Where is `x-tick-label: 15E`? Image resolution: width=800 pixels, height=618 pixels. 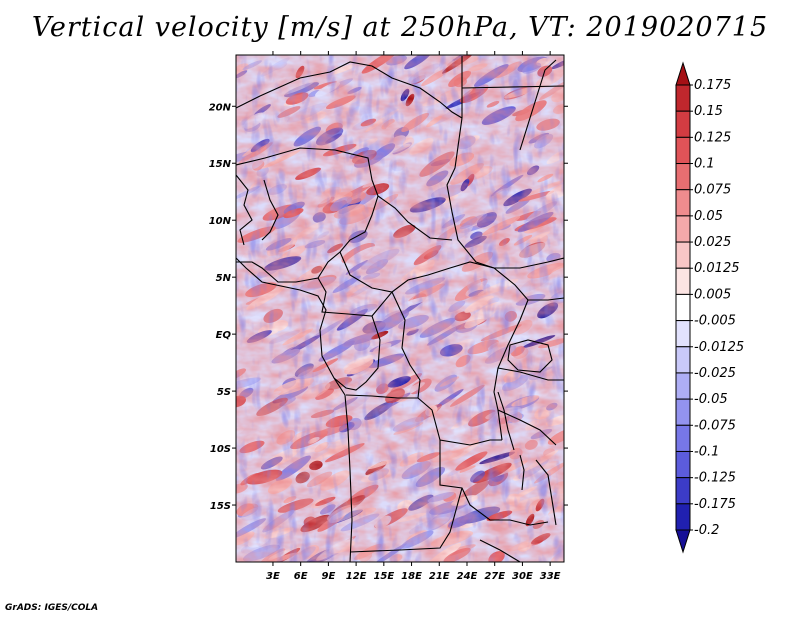 x-tick-label: 15E is located at coordinates (383, 576).